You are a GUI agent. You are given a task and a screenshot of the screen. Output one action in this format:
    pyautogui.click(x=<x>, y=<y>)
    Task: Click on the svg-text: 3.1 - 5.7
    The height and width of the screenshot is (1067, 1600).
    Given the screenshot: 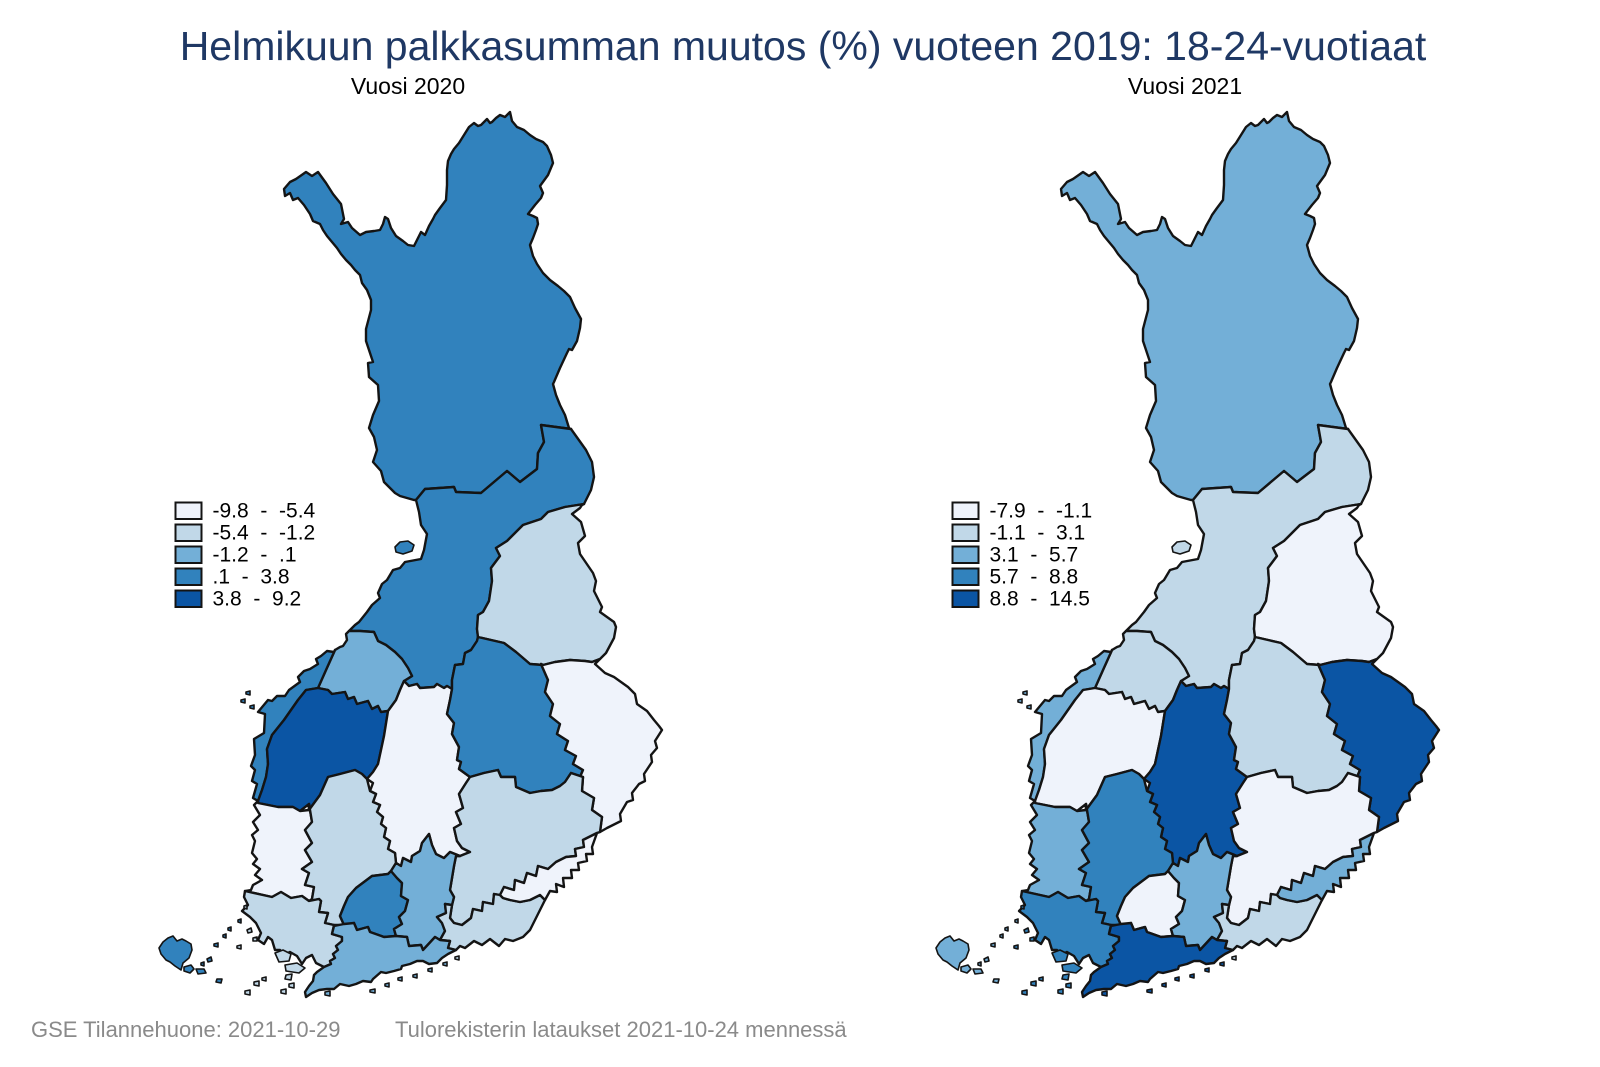 What is the action you would take?
    pyautogui.click(x=1034, y=555)
    